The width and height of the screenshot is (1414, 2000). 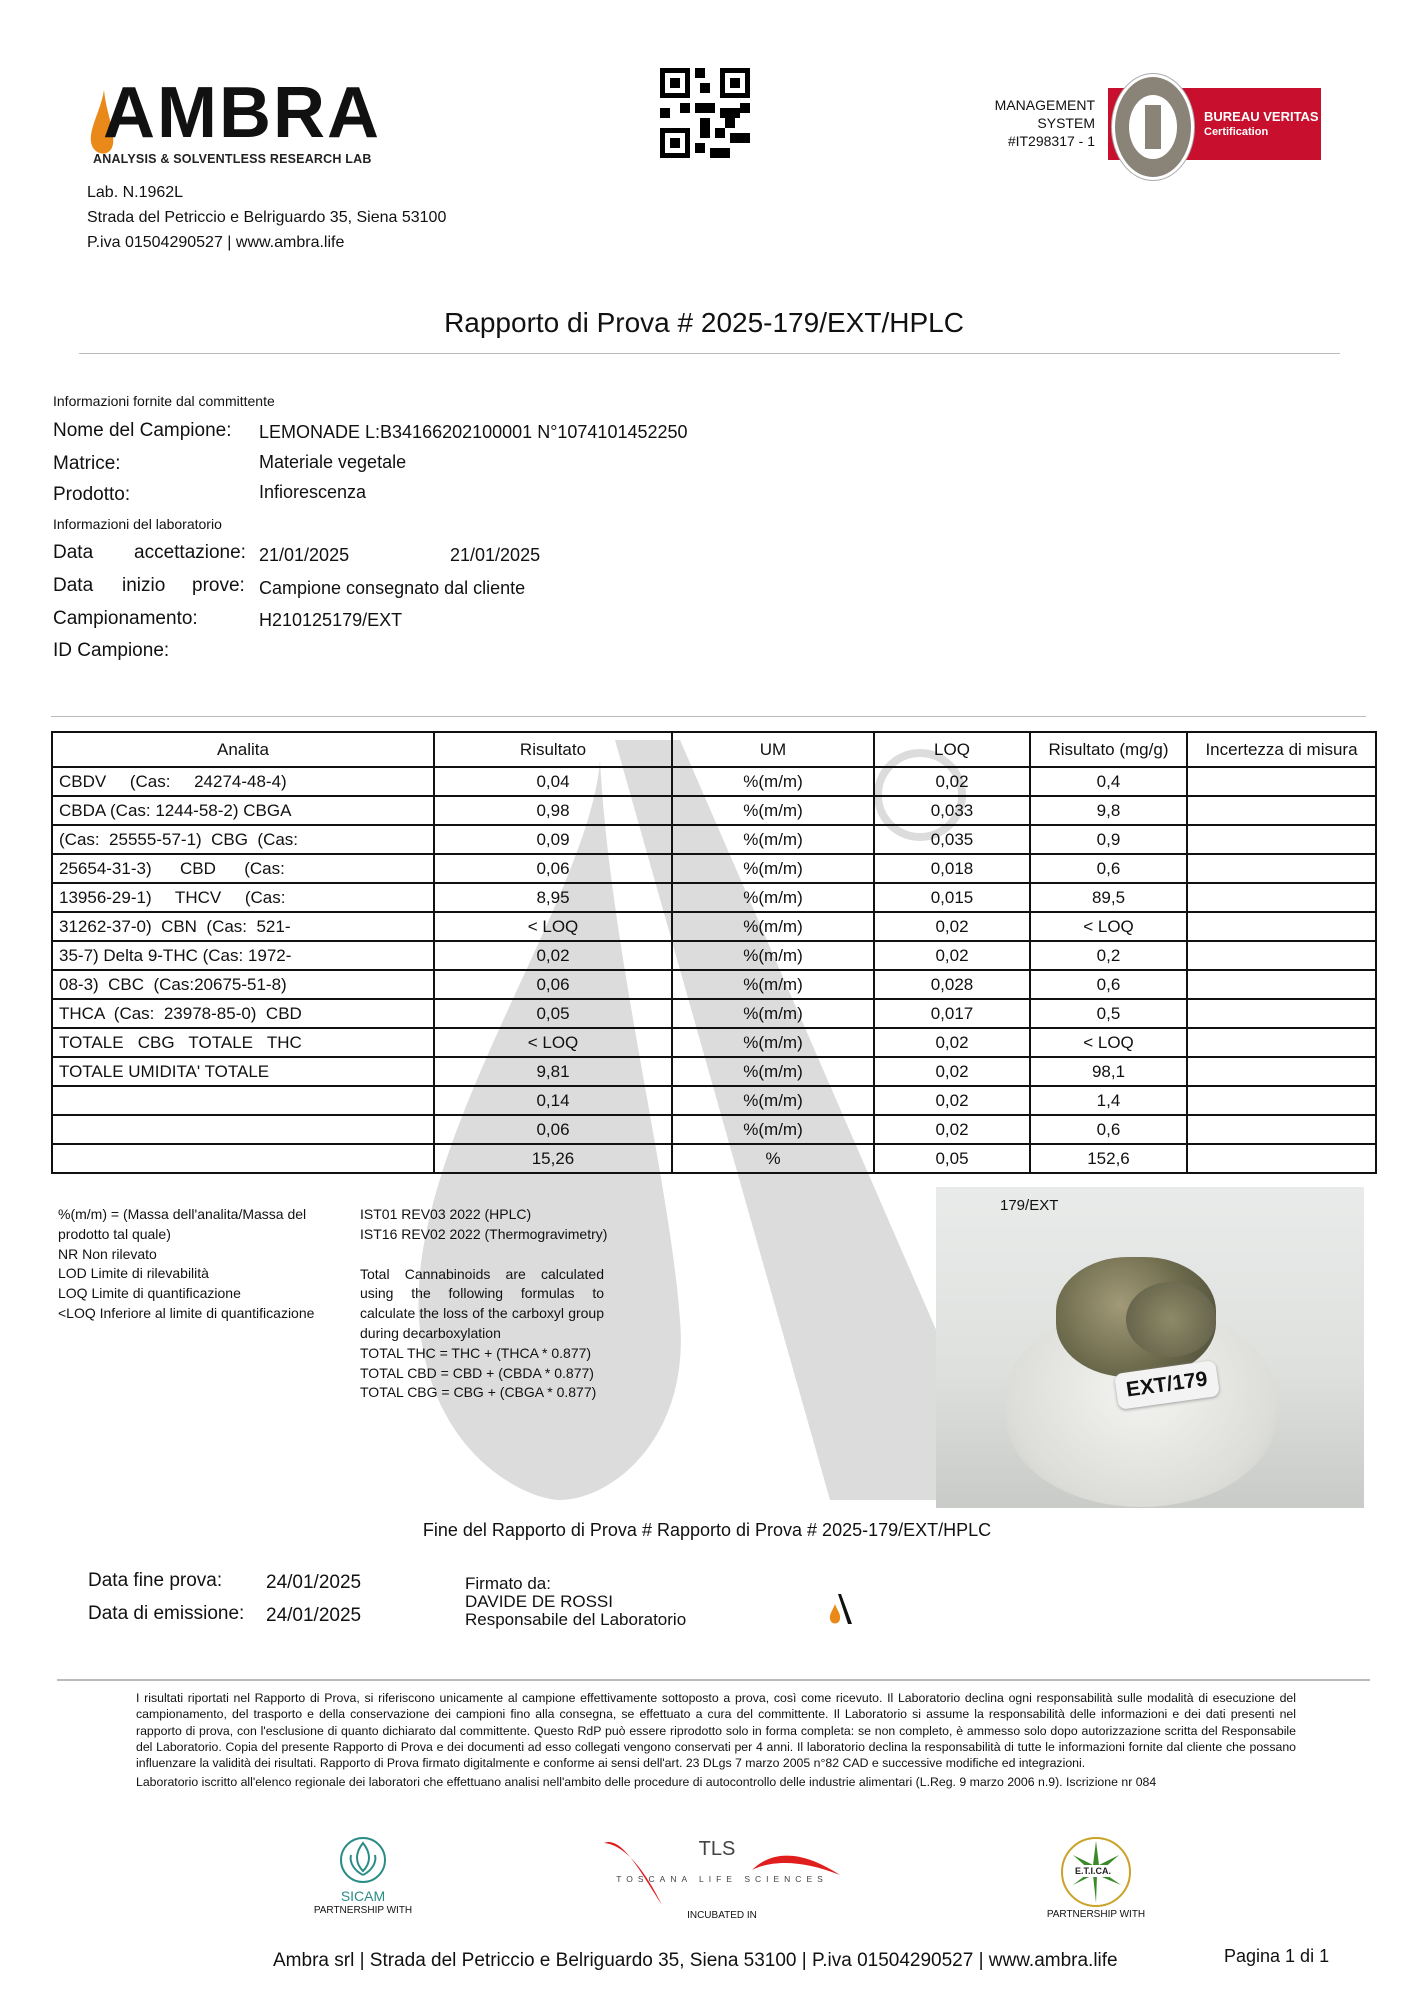 I want to click on signed-by-label: Firmato da:, so click(x=508, y=1583).